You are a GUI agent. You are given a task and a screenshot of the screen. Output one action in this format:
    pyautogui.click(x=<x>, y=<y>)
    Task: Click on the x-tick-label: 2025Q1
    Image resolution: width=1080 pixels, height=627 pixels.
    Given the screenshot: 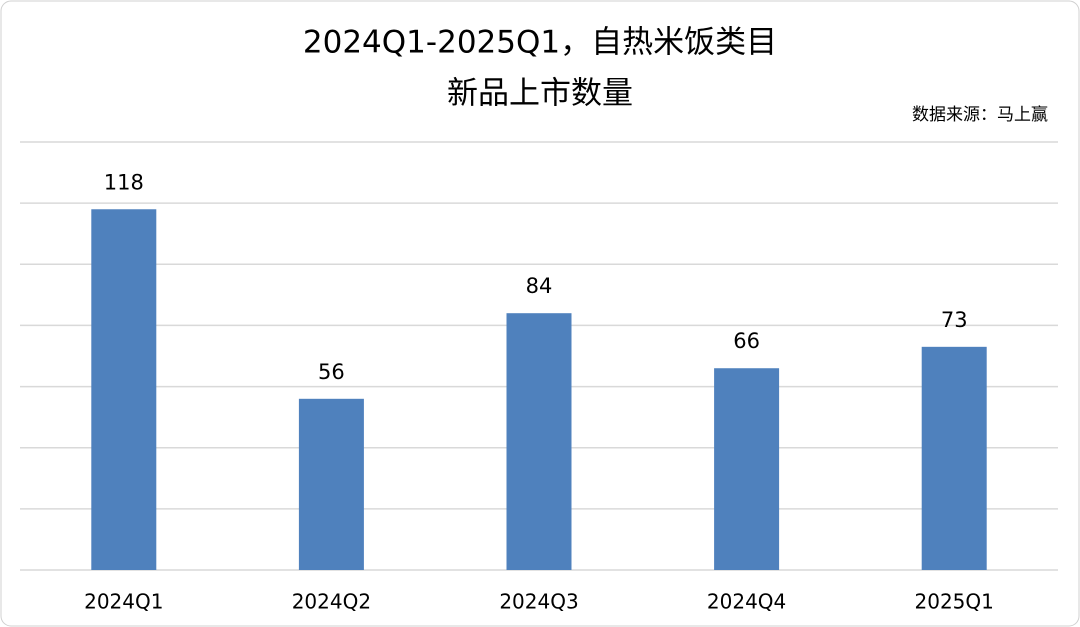 What is the action you would take?
    pyautogui.click(x=954, y=602)
    